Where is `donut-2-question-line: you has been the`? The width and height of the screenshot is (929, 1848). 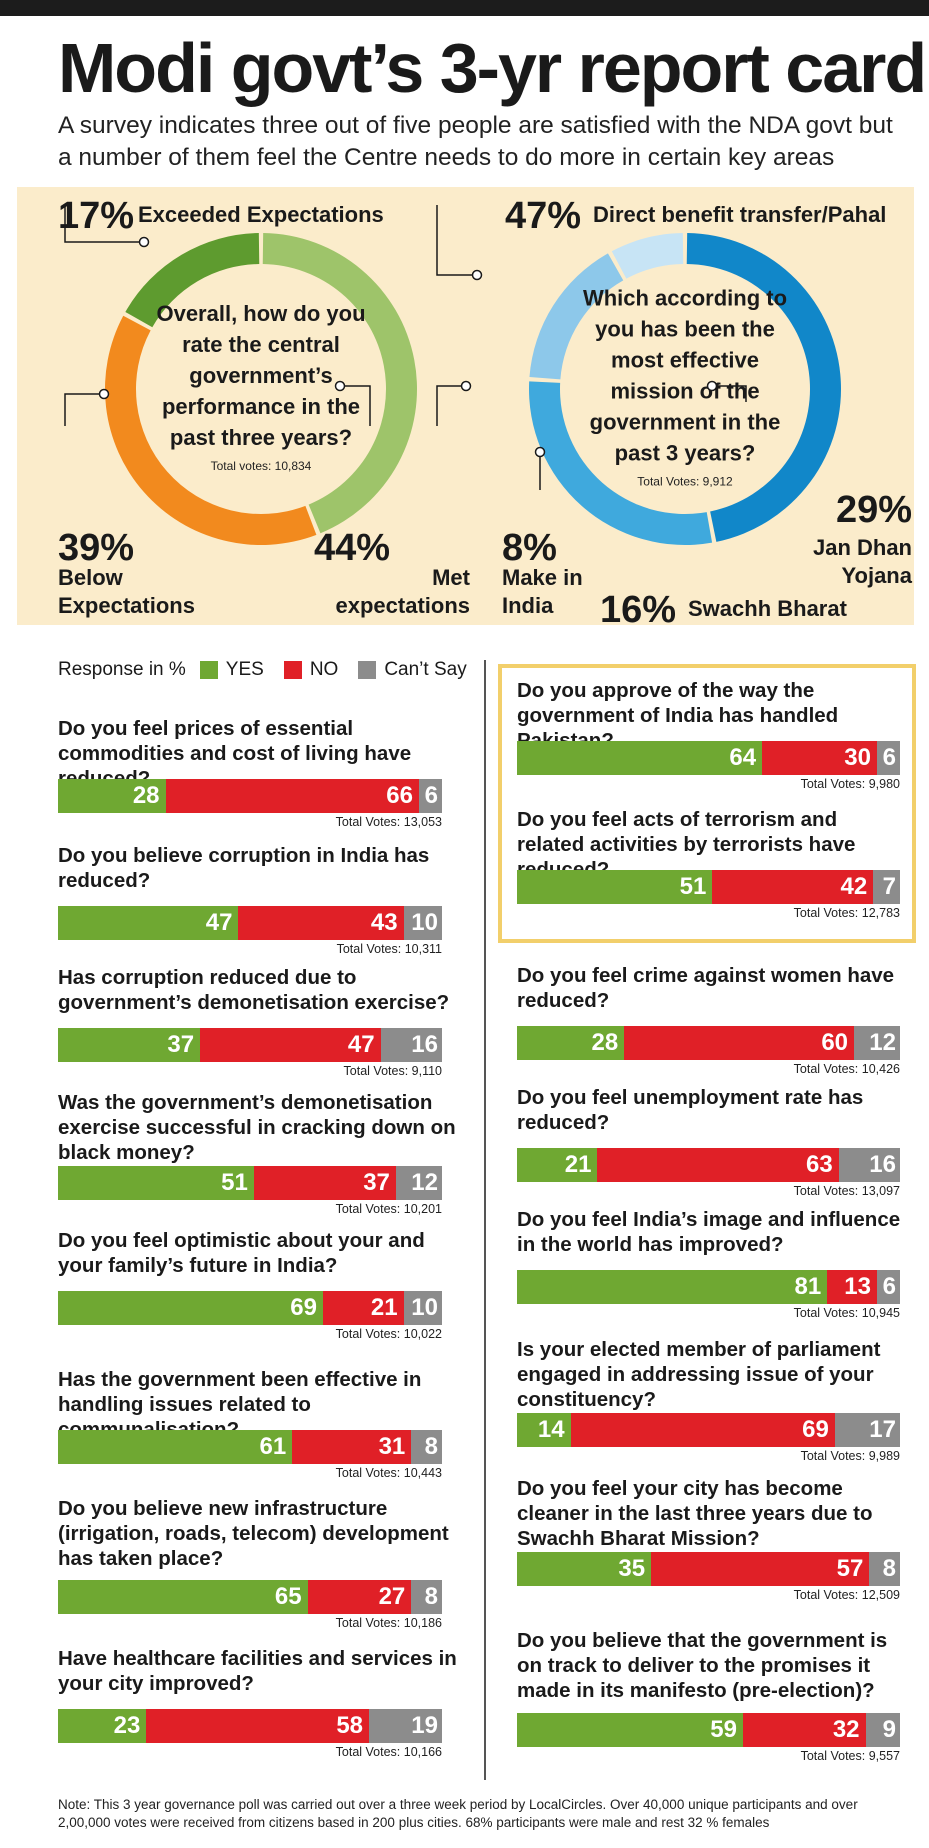 donut-2-question-line: you has been the is located at coordinates (685, 329).